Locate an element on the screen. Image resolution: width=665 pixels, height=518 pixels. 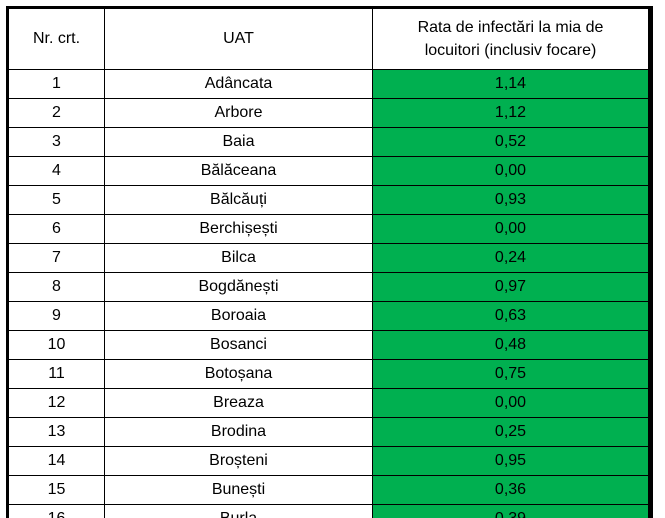
table-row: 8 Bogdănești 0,97 is located at coordinates (328, 287).